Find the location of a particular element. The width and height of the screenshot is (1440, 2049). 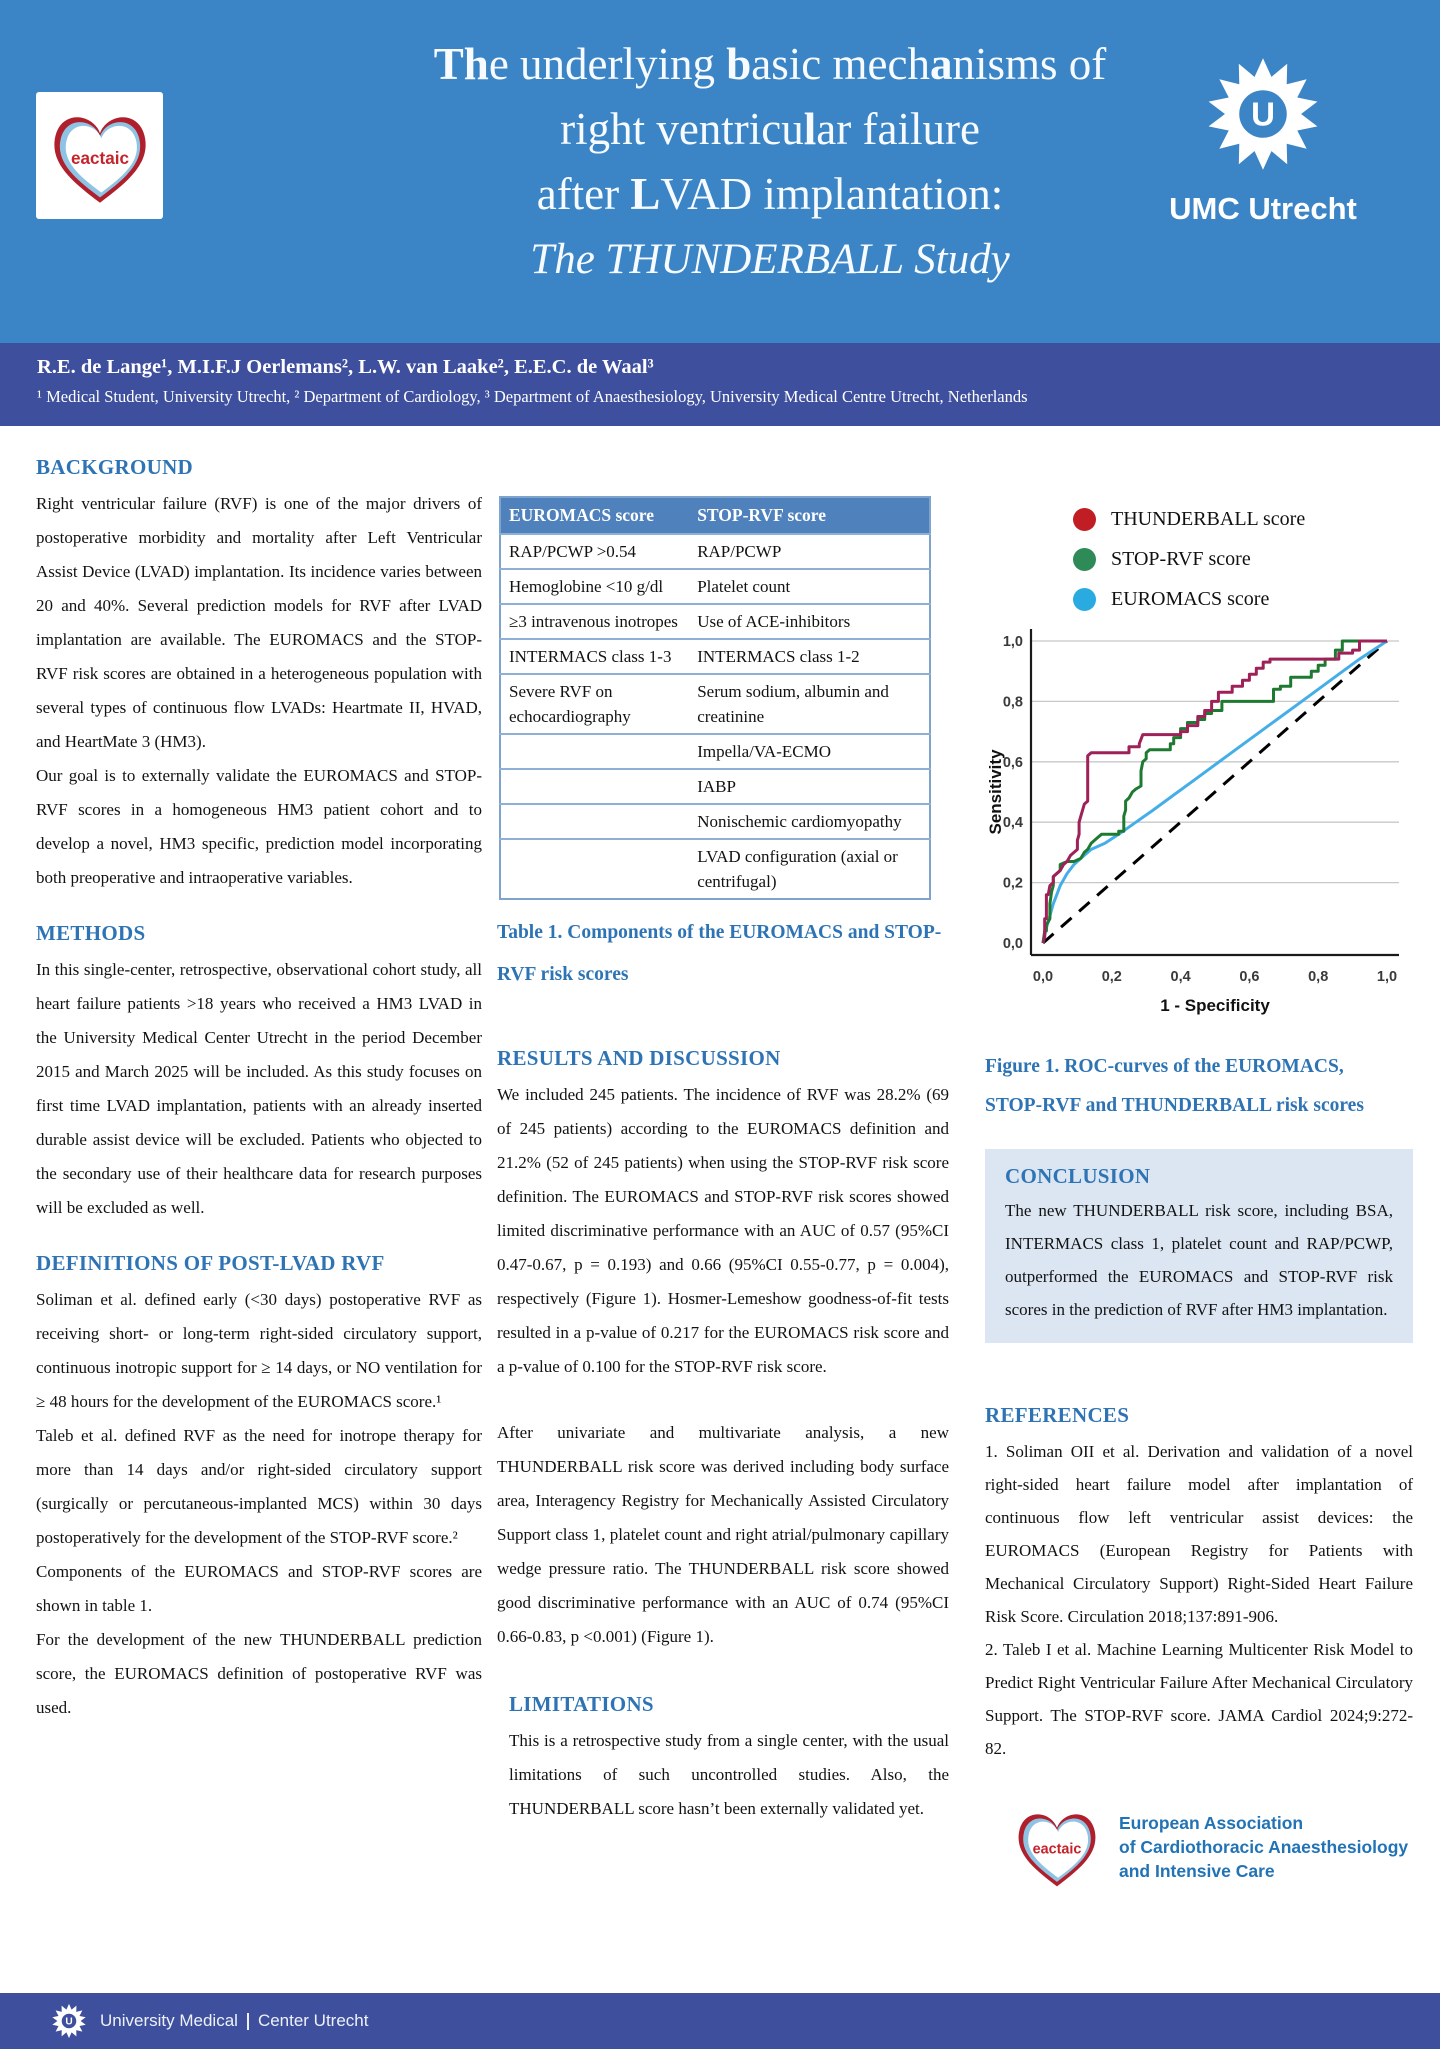

table-row: IABP is located at coordinates (715, 786).